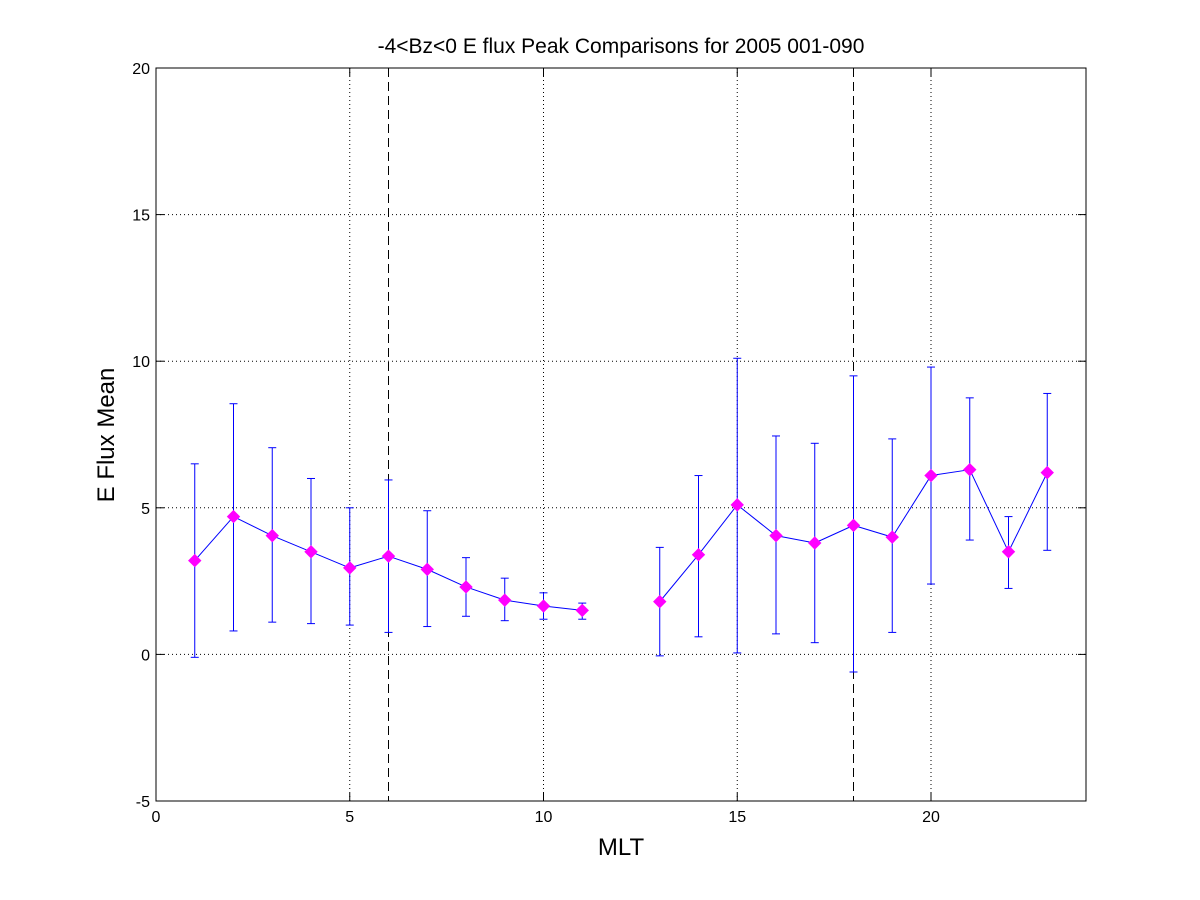 The width and height of the screenshot is (1200, 900). I want to click on data-markers, so click(621, 540).